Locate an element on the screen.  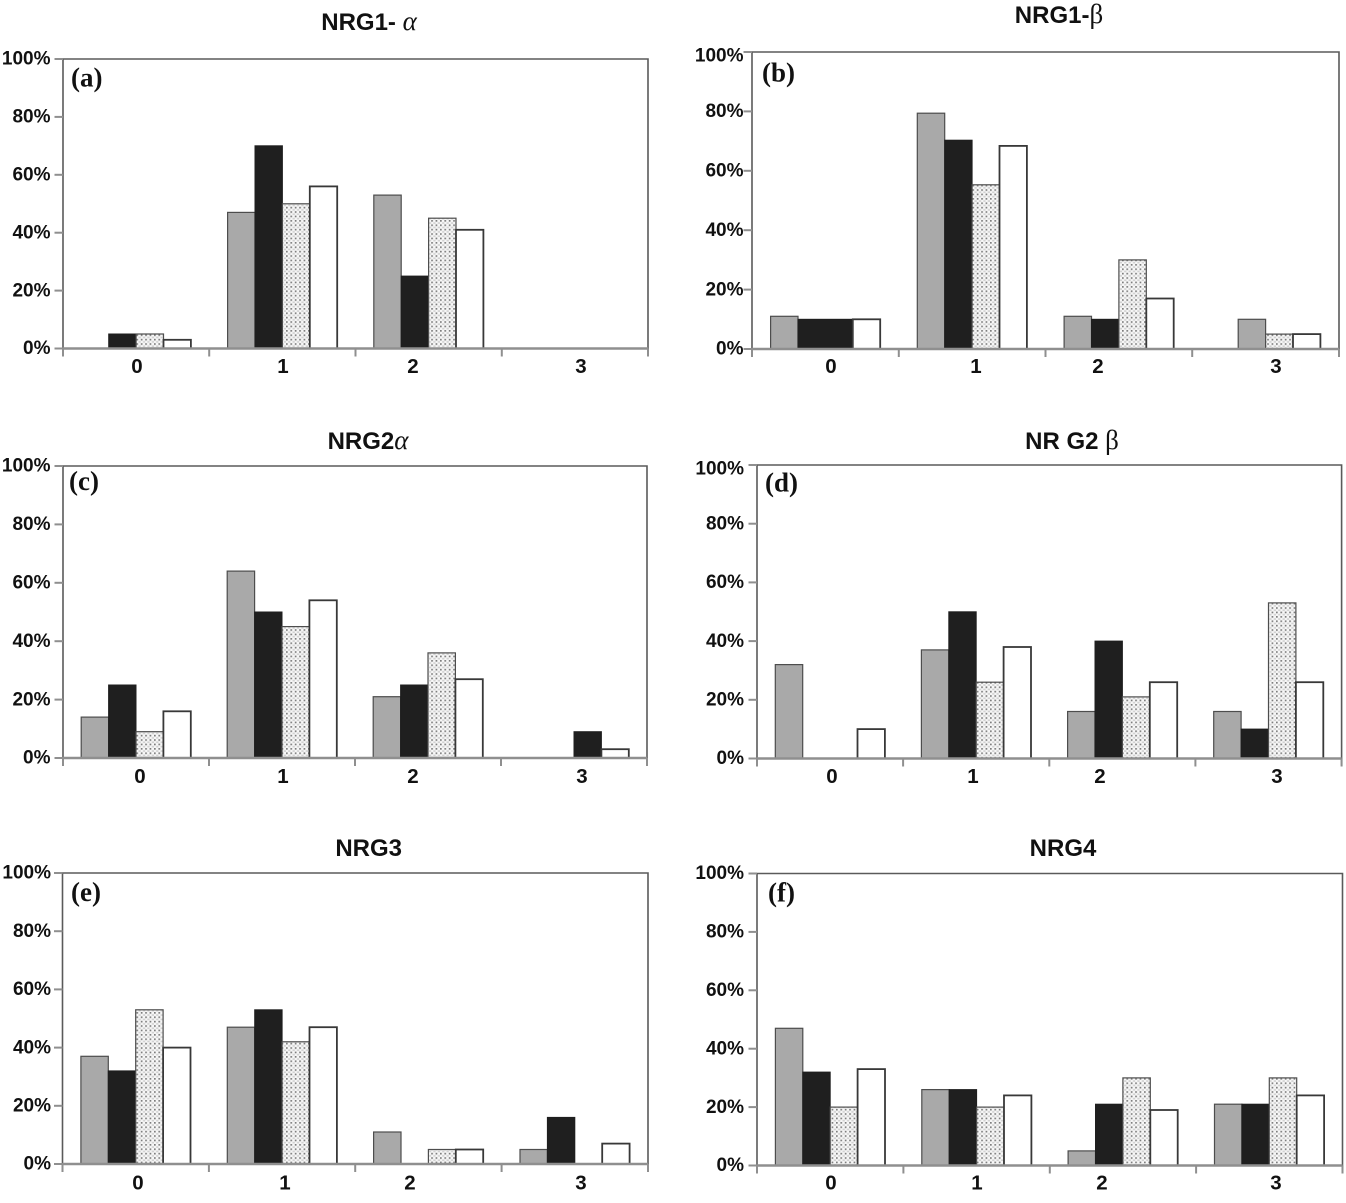
svg-text: (f) is located at coordinates (781, 893).